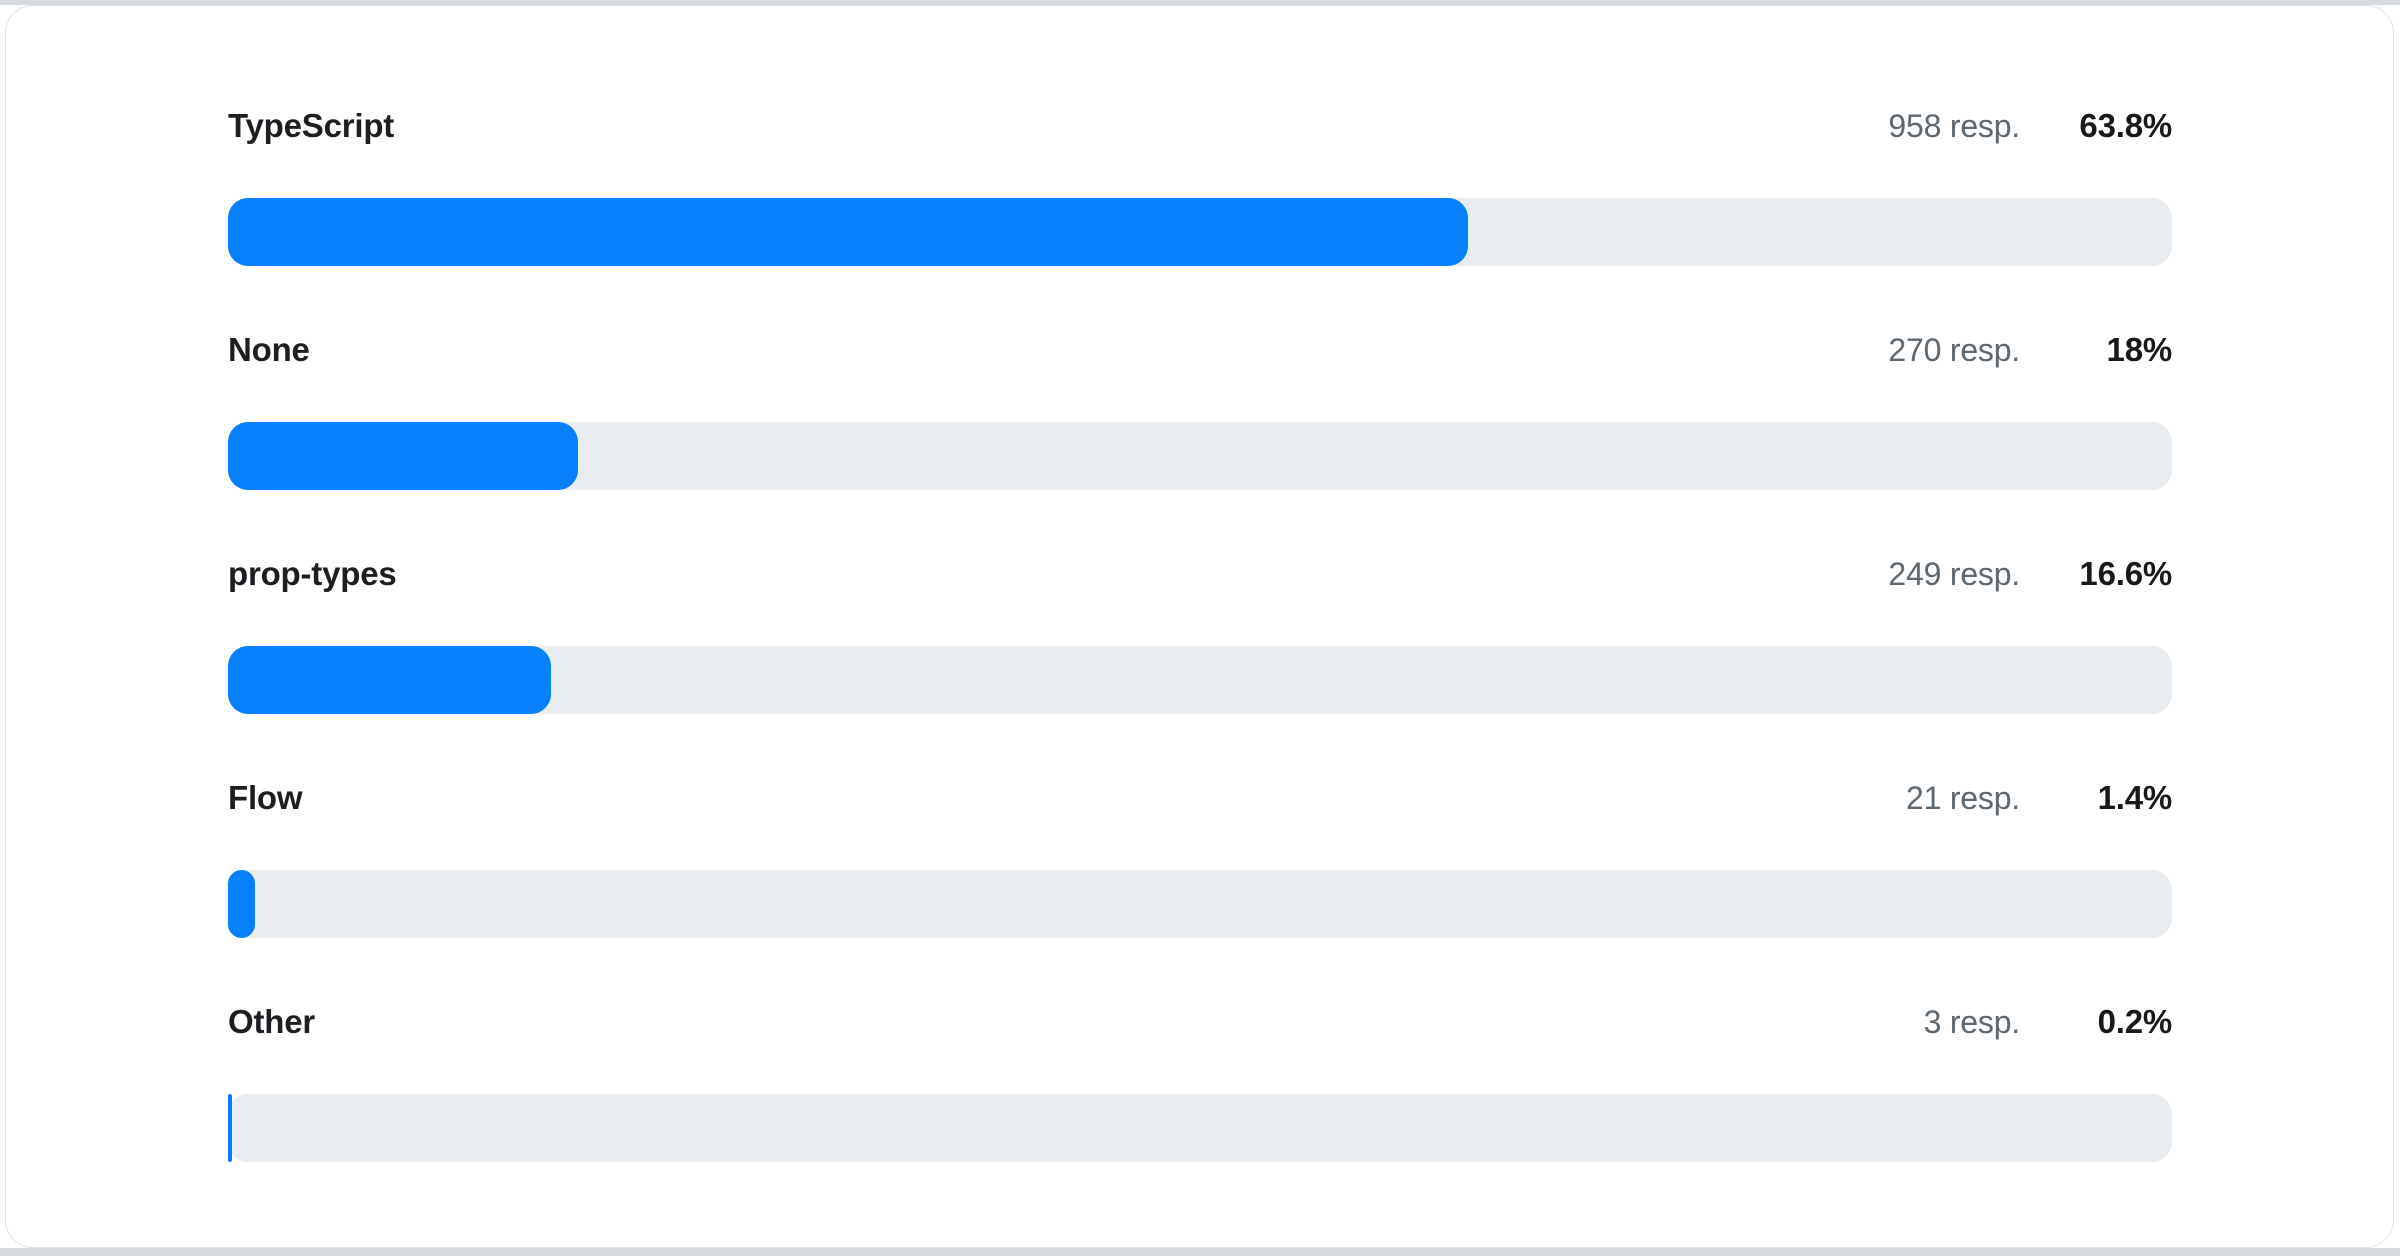 The height and width of the screenshot is (1256, 2400). I want to click on chart-row: Flow 21 resp. 1.4%, so click(1200, 858).